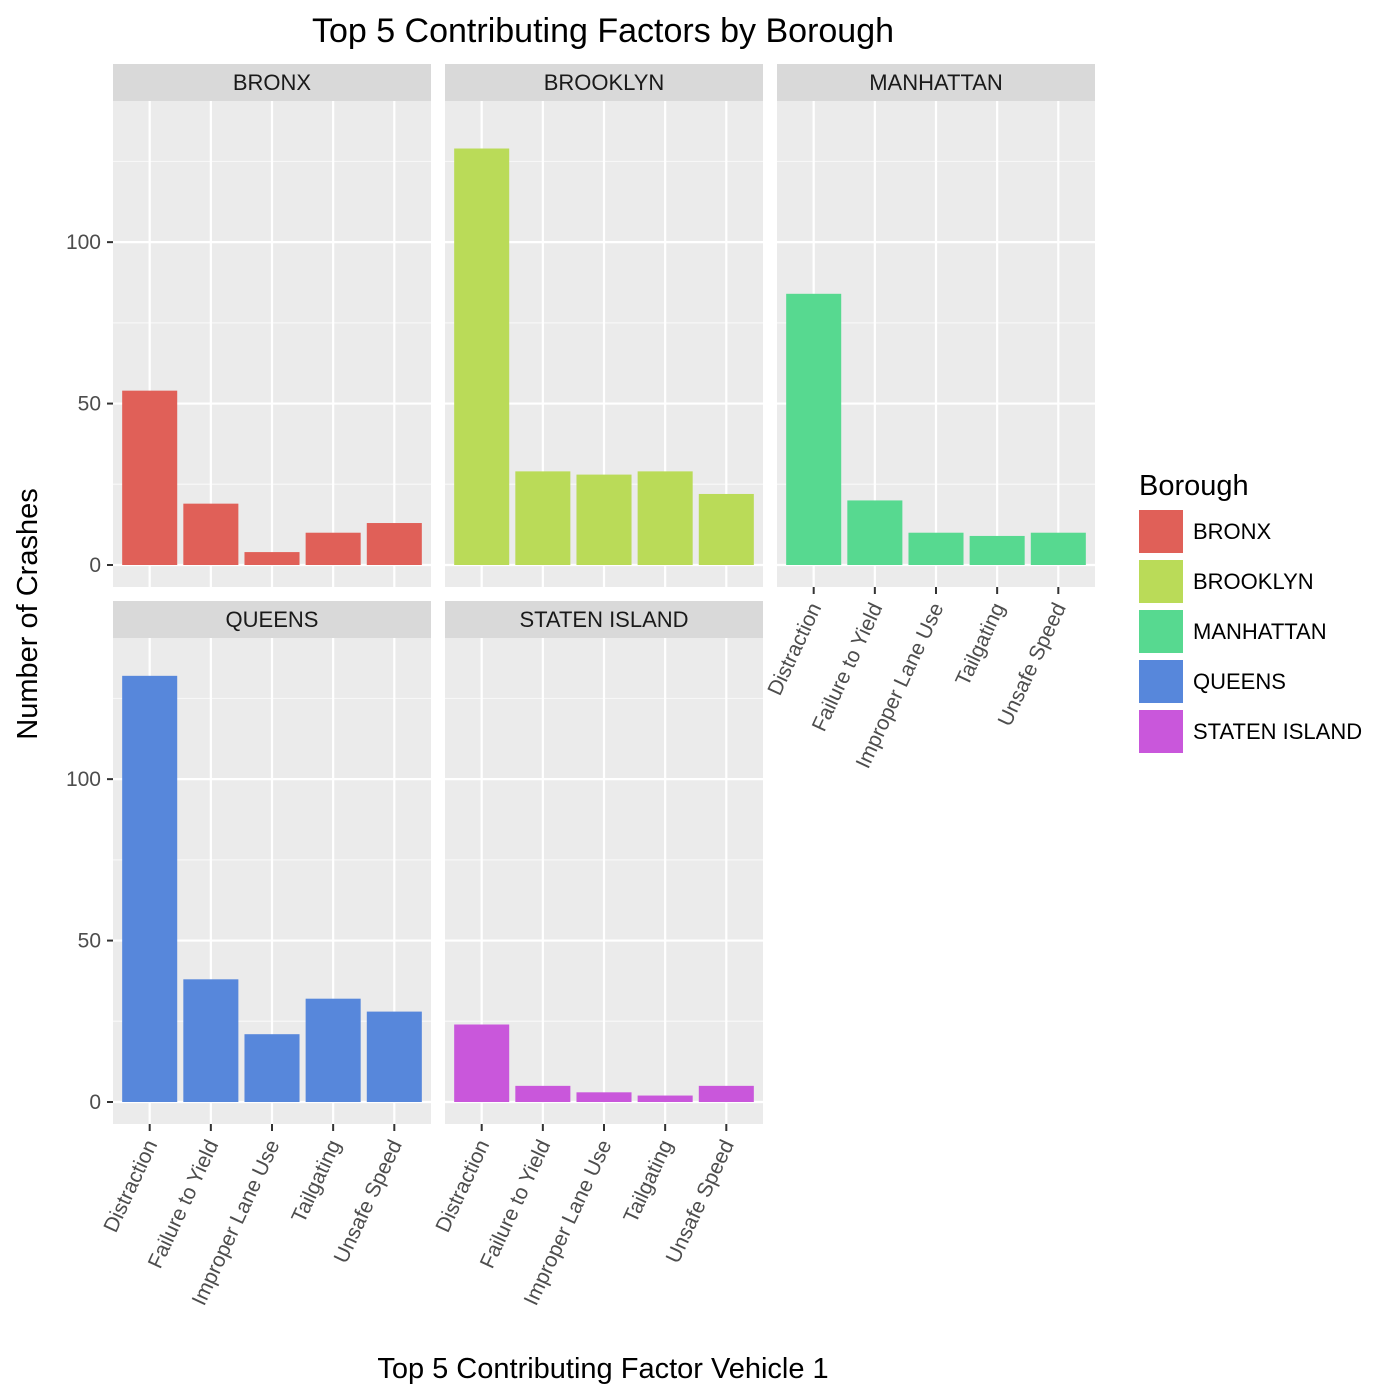 Image resolution: width=1400 pixels, height=1400 pixels. Describe the element at coordinates (272, 558) in the screenshot. I see `bar-bronx-improper-lane-use` at that location.